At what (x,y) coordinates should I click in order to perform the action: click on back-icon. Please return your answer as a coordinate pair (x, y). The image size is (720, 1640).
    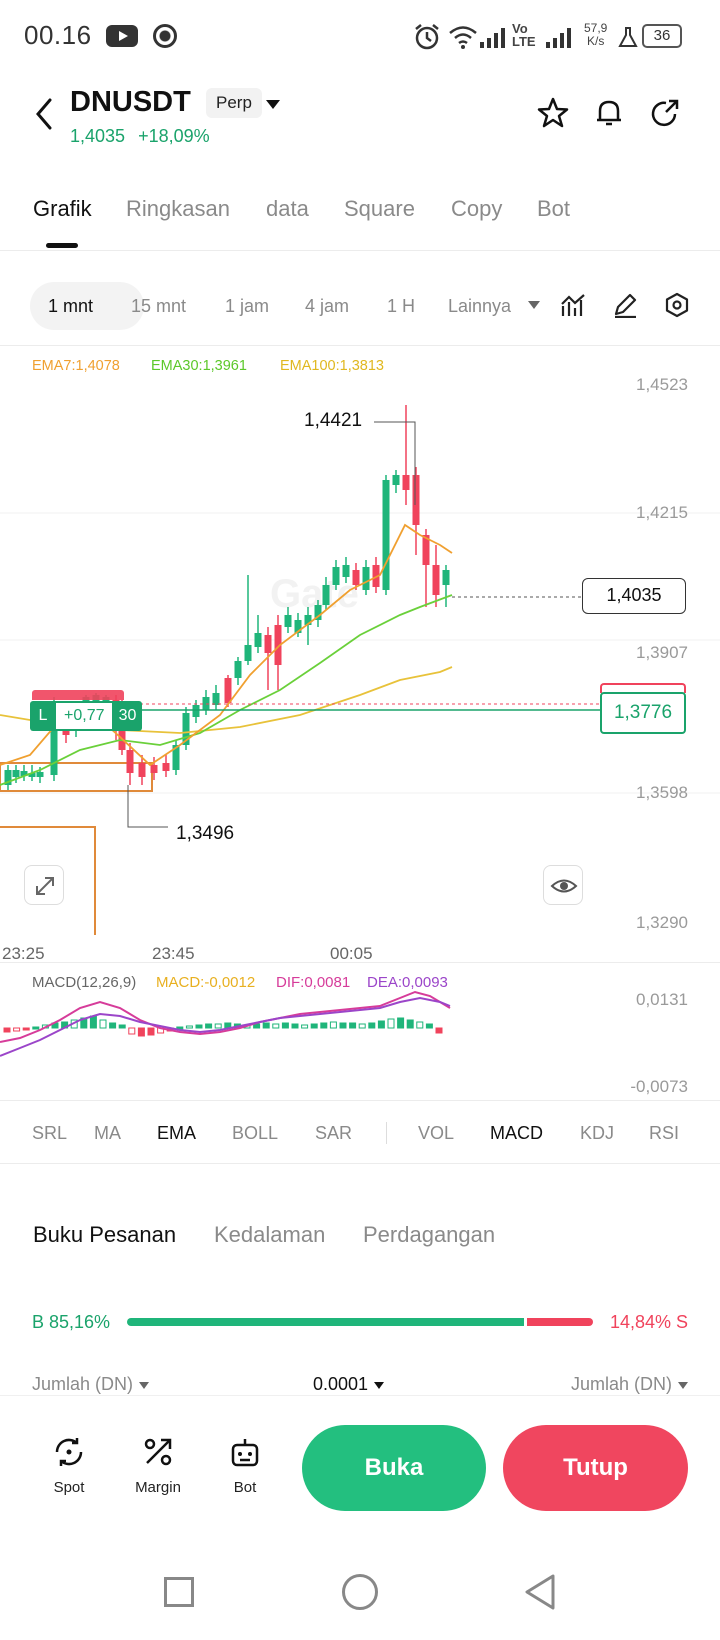
    Looking at the image, I should click on (44, 114).